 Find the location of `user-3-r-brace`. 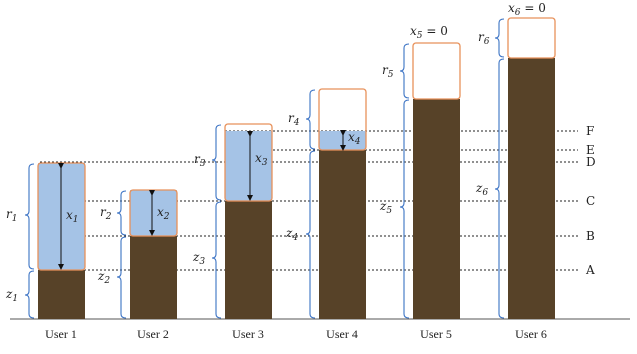

user-3-r-brace is located at coordinates (216, 162).